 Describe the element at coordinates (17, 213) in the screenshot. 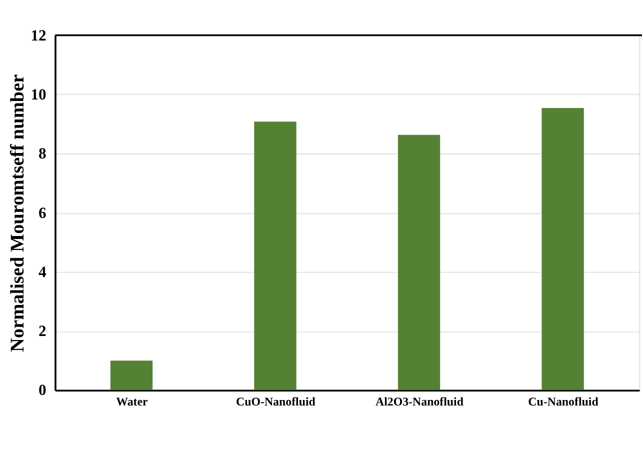

I see `y-axis-title: Normalised Mouromtseff number` at that location.